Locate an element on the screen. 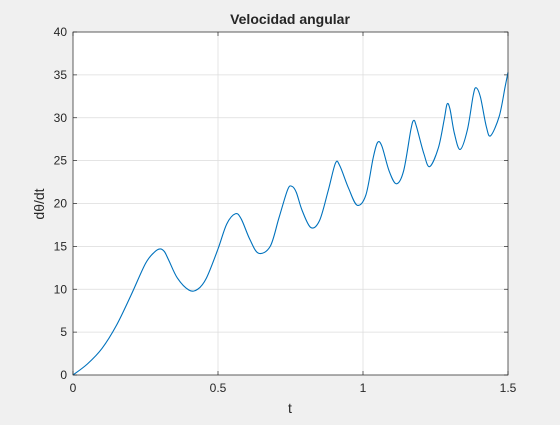 This screenshot has height=425, width=560. chart-title: Velocidad angular is located at coordinates (290, 19).